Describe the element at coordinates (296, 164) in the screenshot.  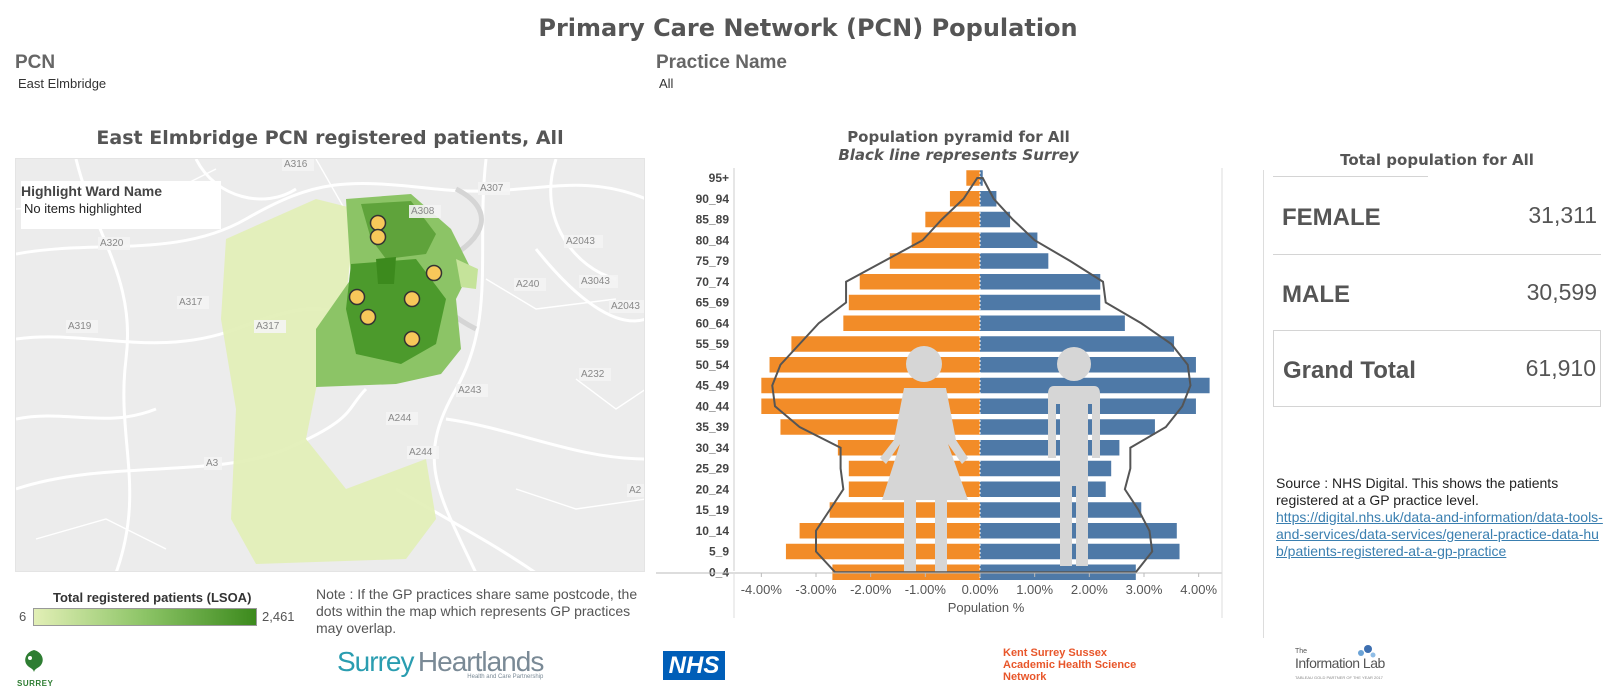
I see `road-label: A316` at that location.